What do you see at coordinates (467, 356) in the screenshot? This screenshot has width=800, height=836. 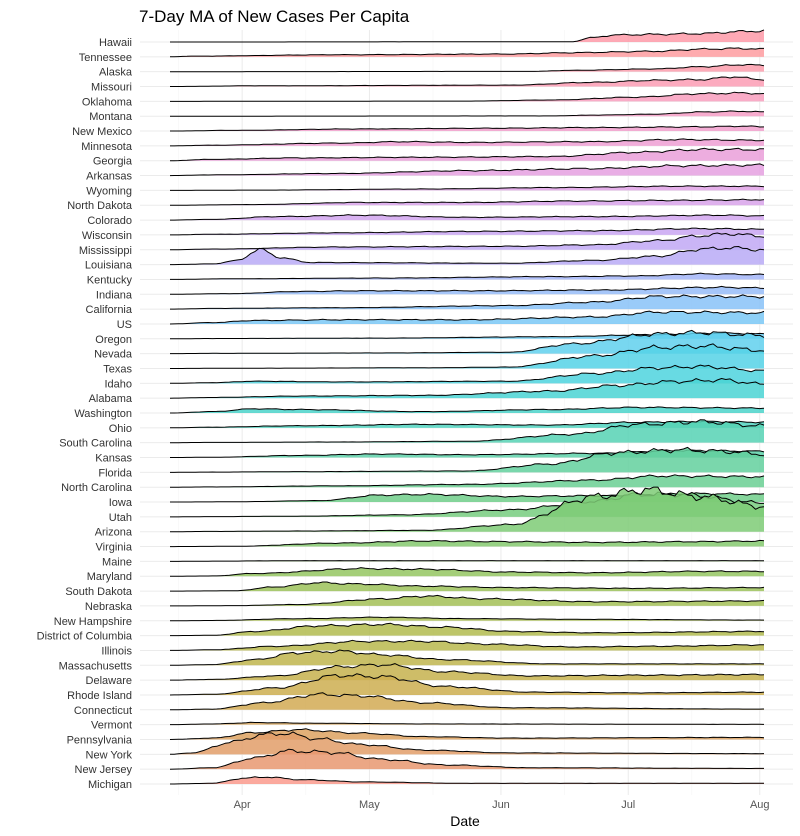 I see `ridge-line-texas` at bounding box center [467, 356].